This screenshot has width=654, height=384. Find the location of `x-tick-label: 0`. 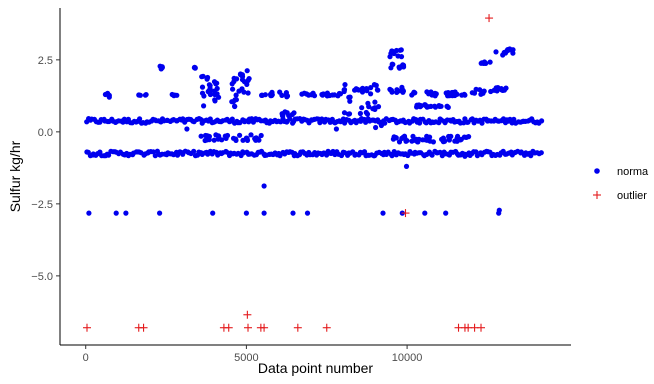

x-tick-label: 0 is located at coordinates (86, 358).